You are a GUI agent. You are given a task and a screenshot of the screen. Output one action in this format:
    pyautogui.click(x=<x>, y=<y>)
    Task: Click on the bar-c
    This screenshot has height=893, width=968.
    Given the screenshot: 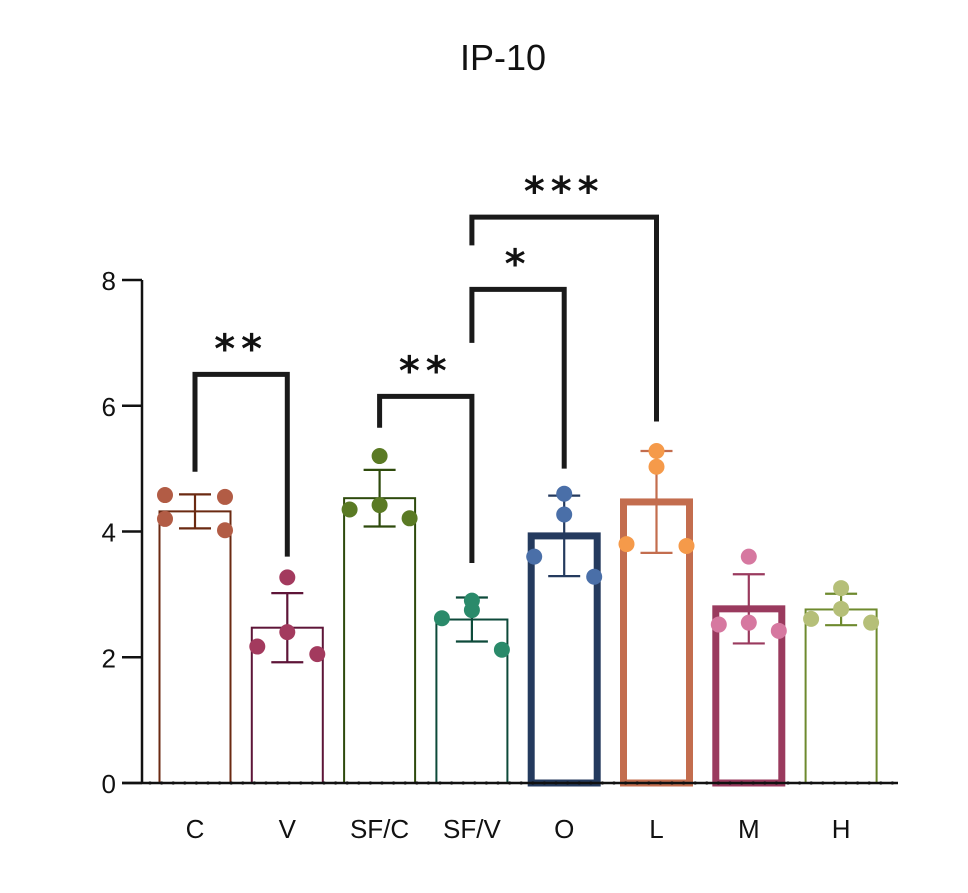 What is the action you would take?
    pyautogui.click(x=195, y=647)
    